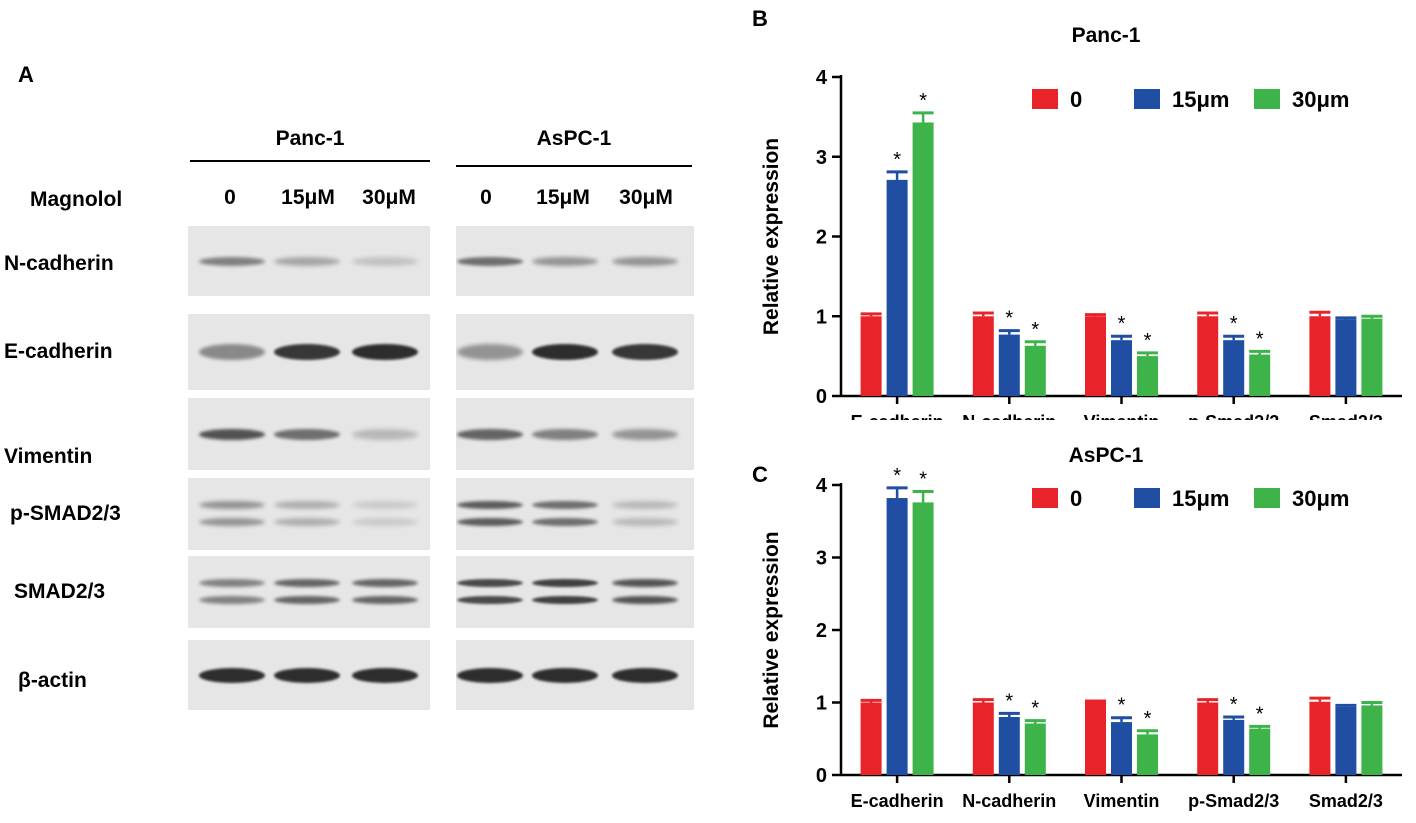 The image size is (1416, 823). Describe the element at coordinates (760, 474) in the screenshot. I see `panel-label-c: C` at that location.